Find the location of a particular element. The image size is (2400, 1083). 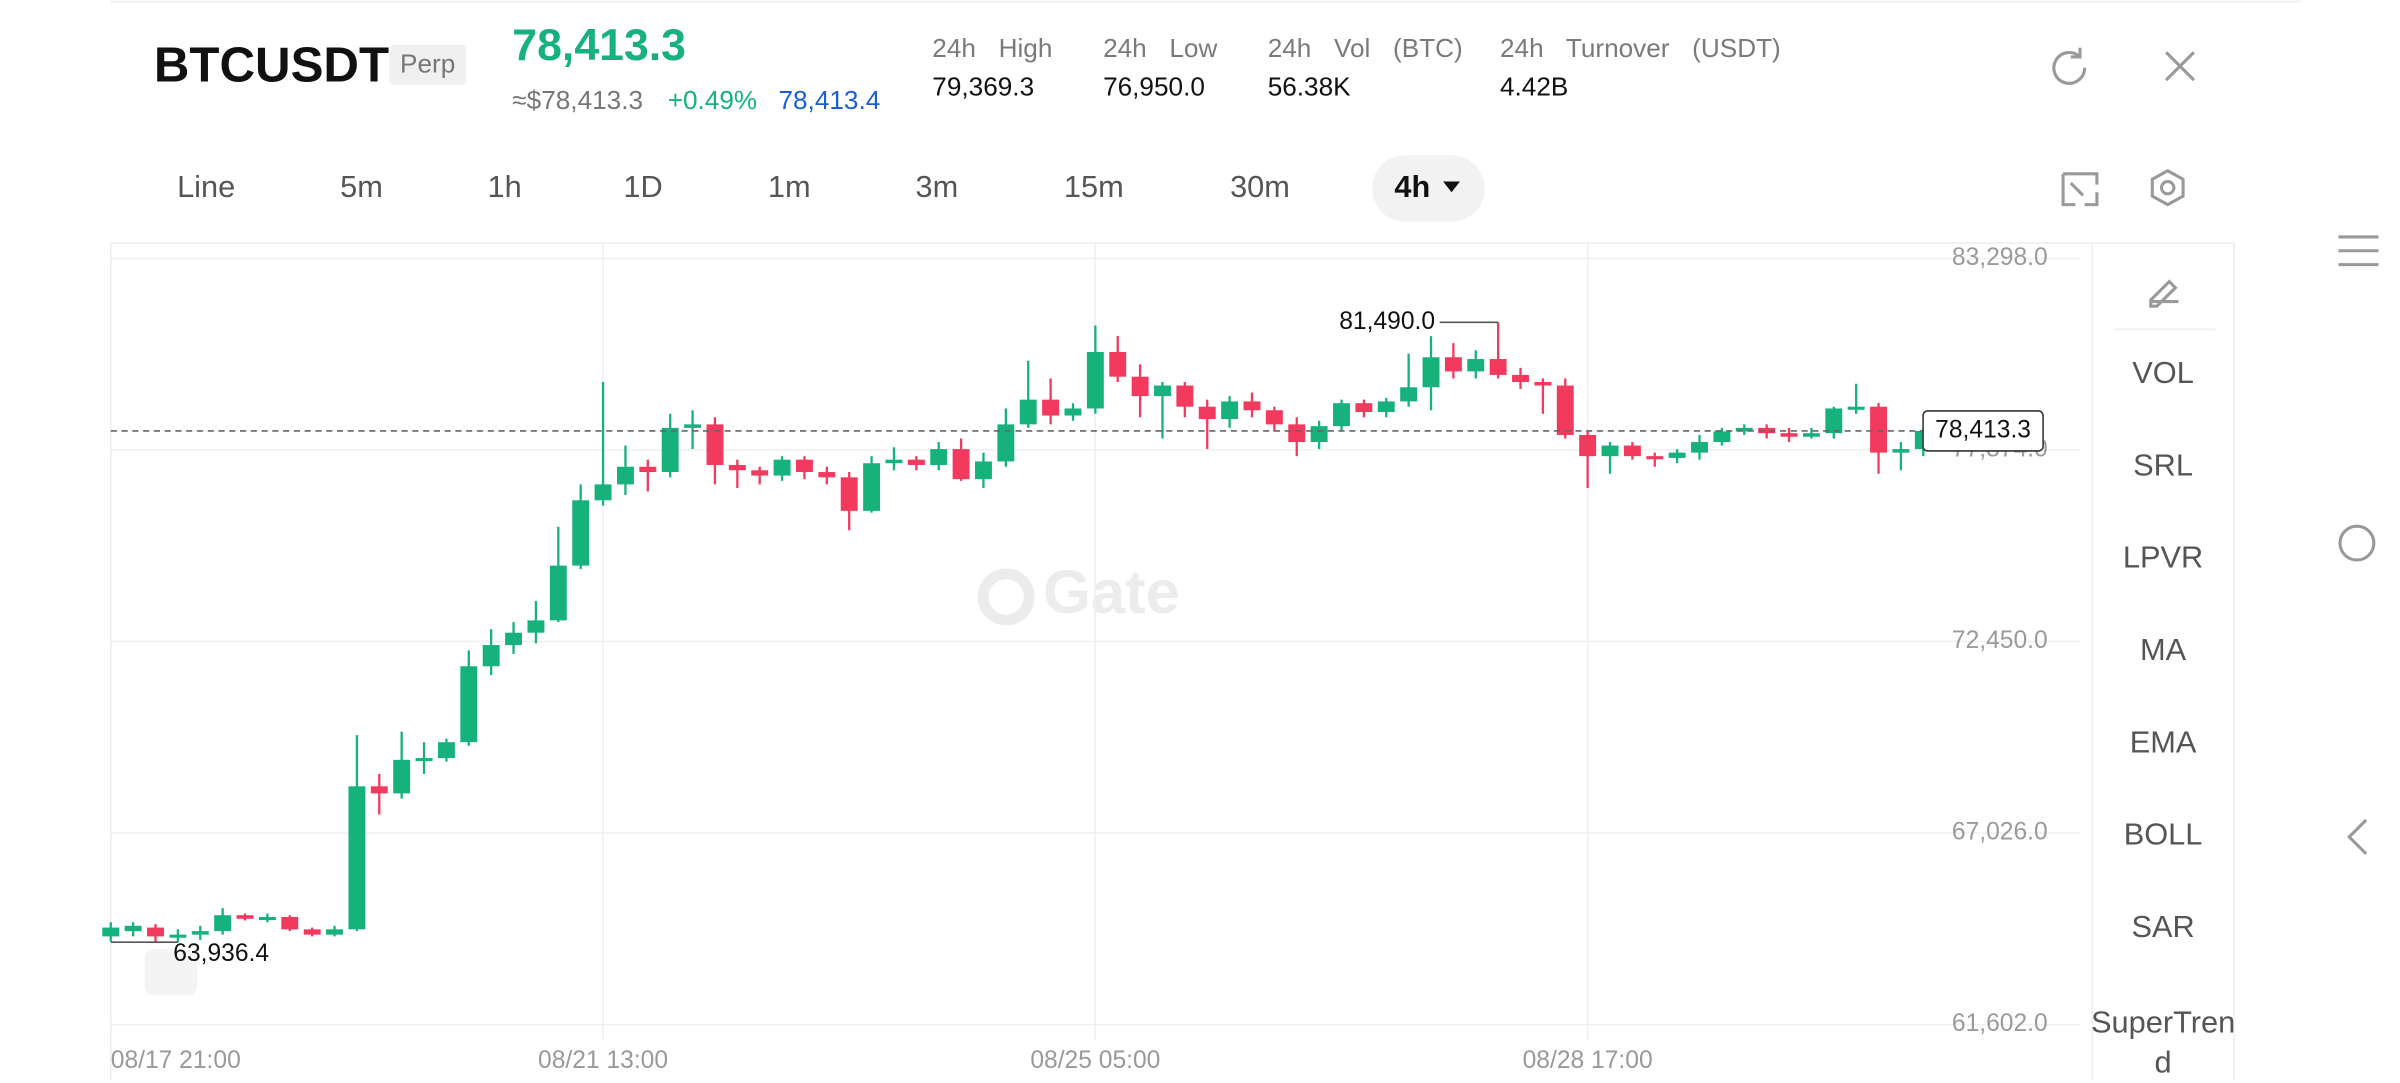

stat-label: 24h Turnover (USDT) is located at coordinates (1640, 48).